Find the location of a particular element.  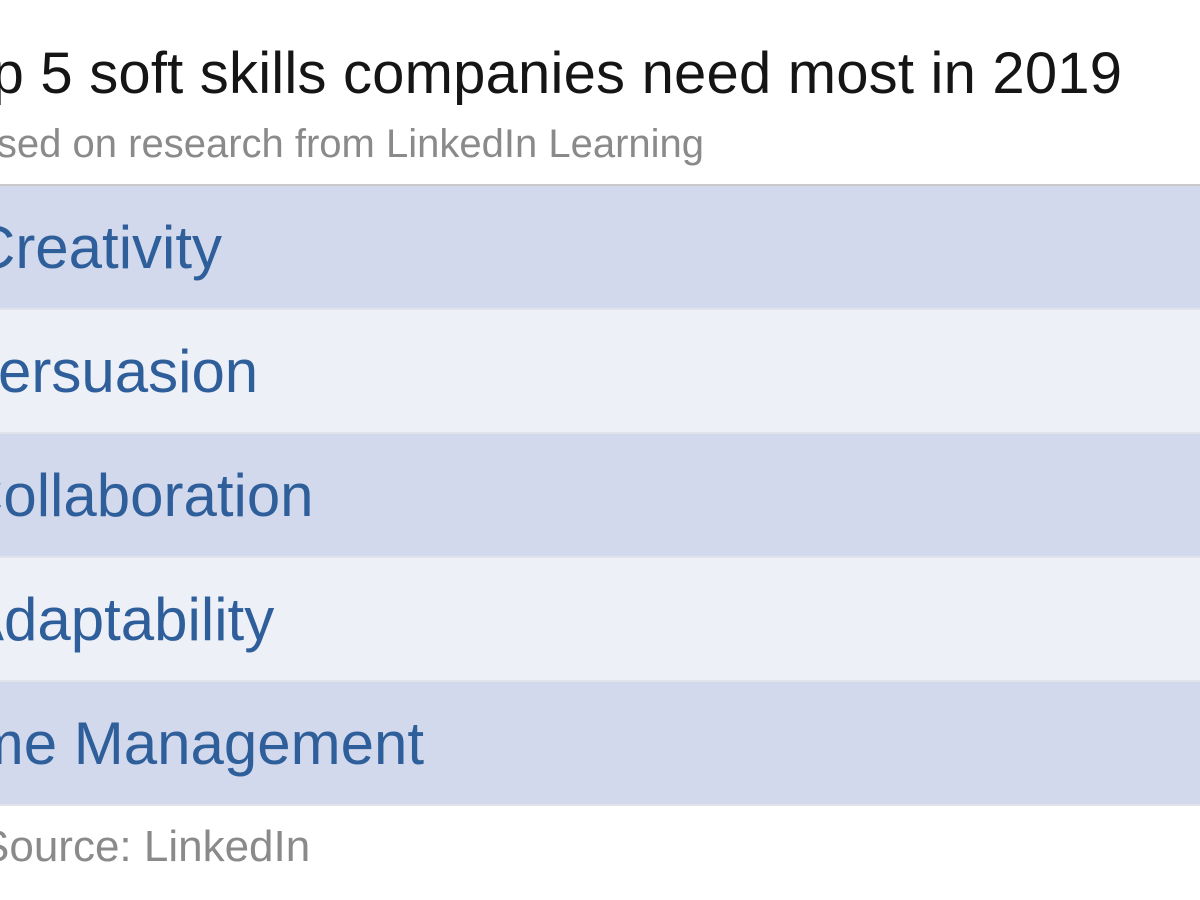

table-row: Creativity is located at coordinates (600, 248).